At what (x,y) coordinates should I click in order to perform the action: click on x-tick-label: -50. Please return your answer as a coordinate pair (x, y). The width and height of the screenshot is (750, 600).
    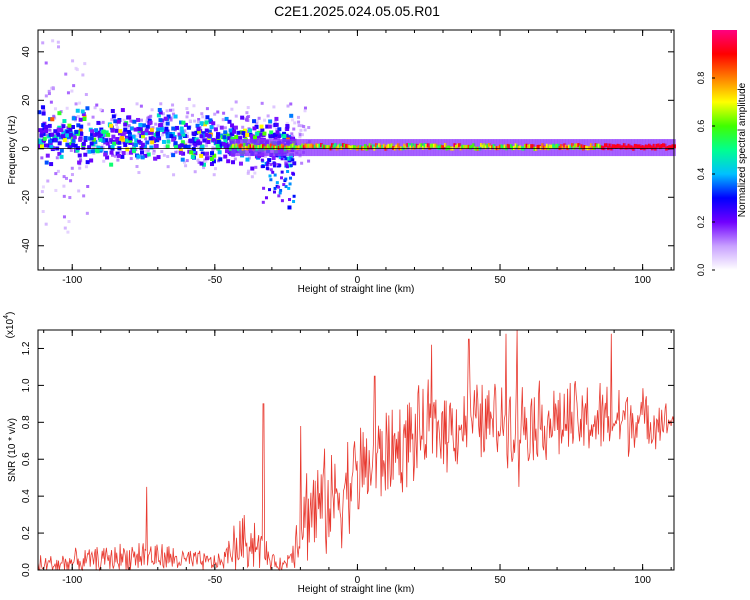
    Looking at the image, I should click on (215, 580).